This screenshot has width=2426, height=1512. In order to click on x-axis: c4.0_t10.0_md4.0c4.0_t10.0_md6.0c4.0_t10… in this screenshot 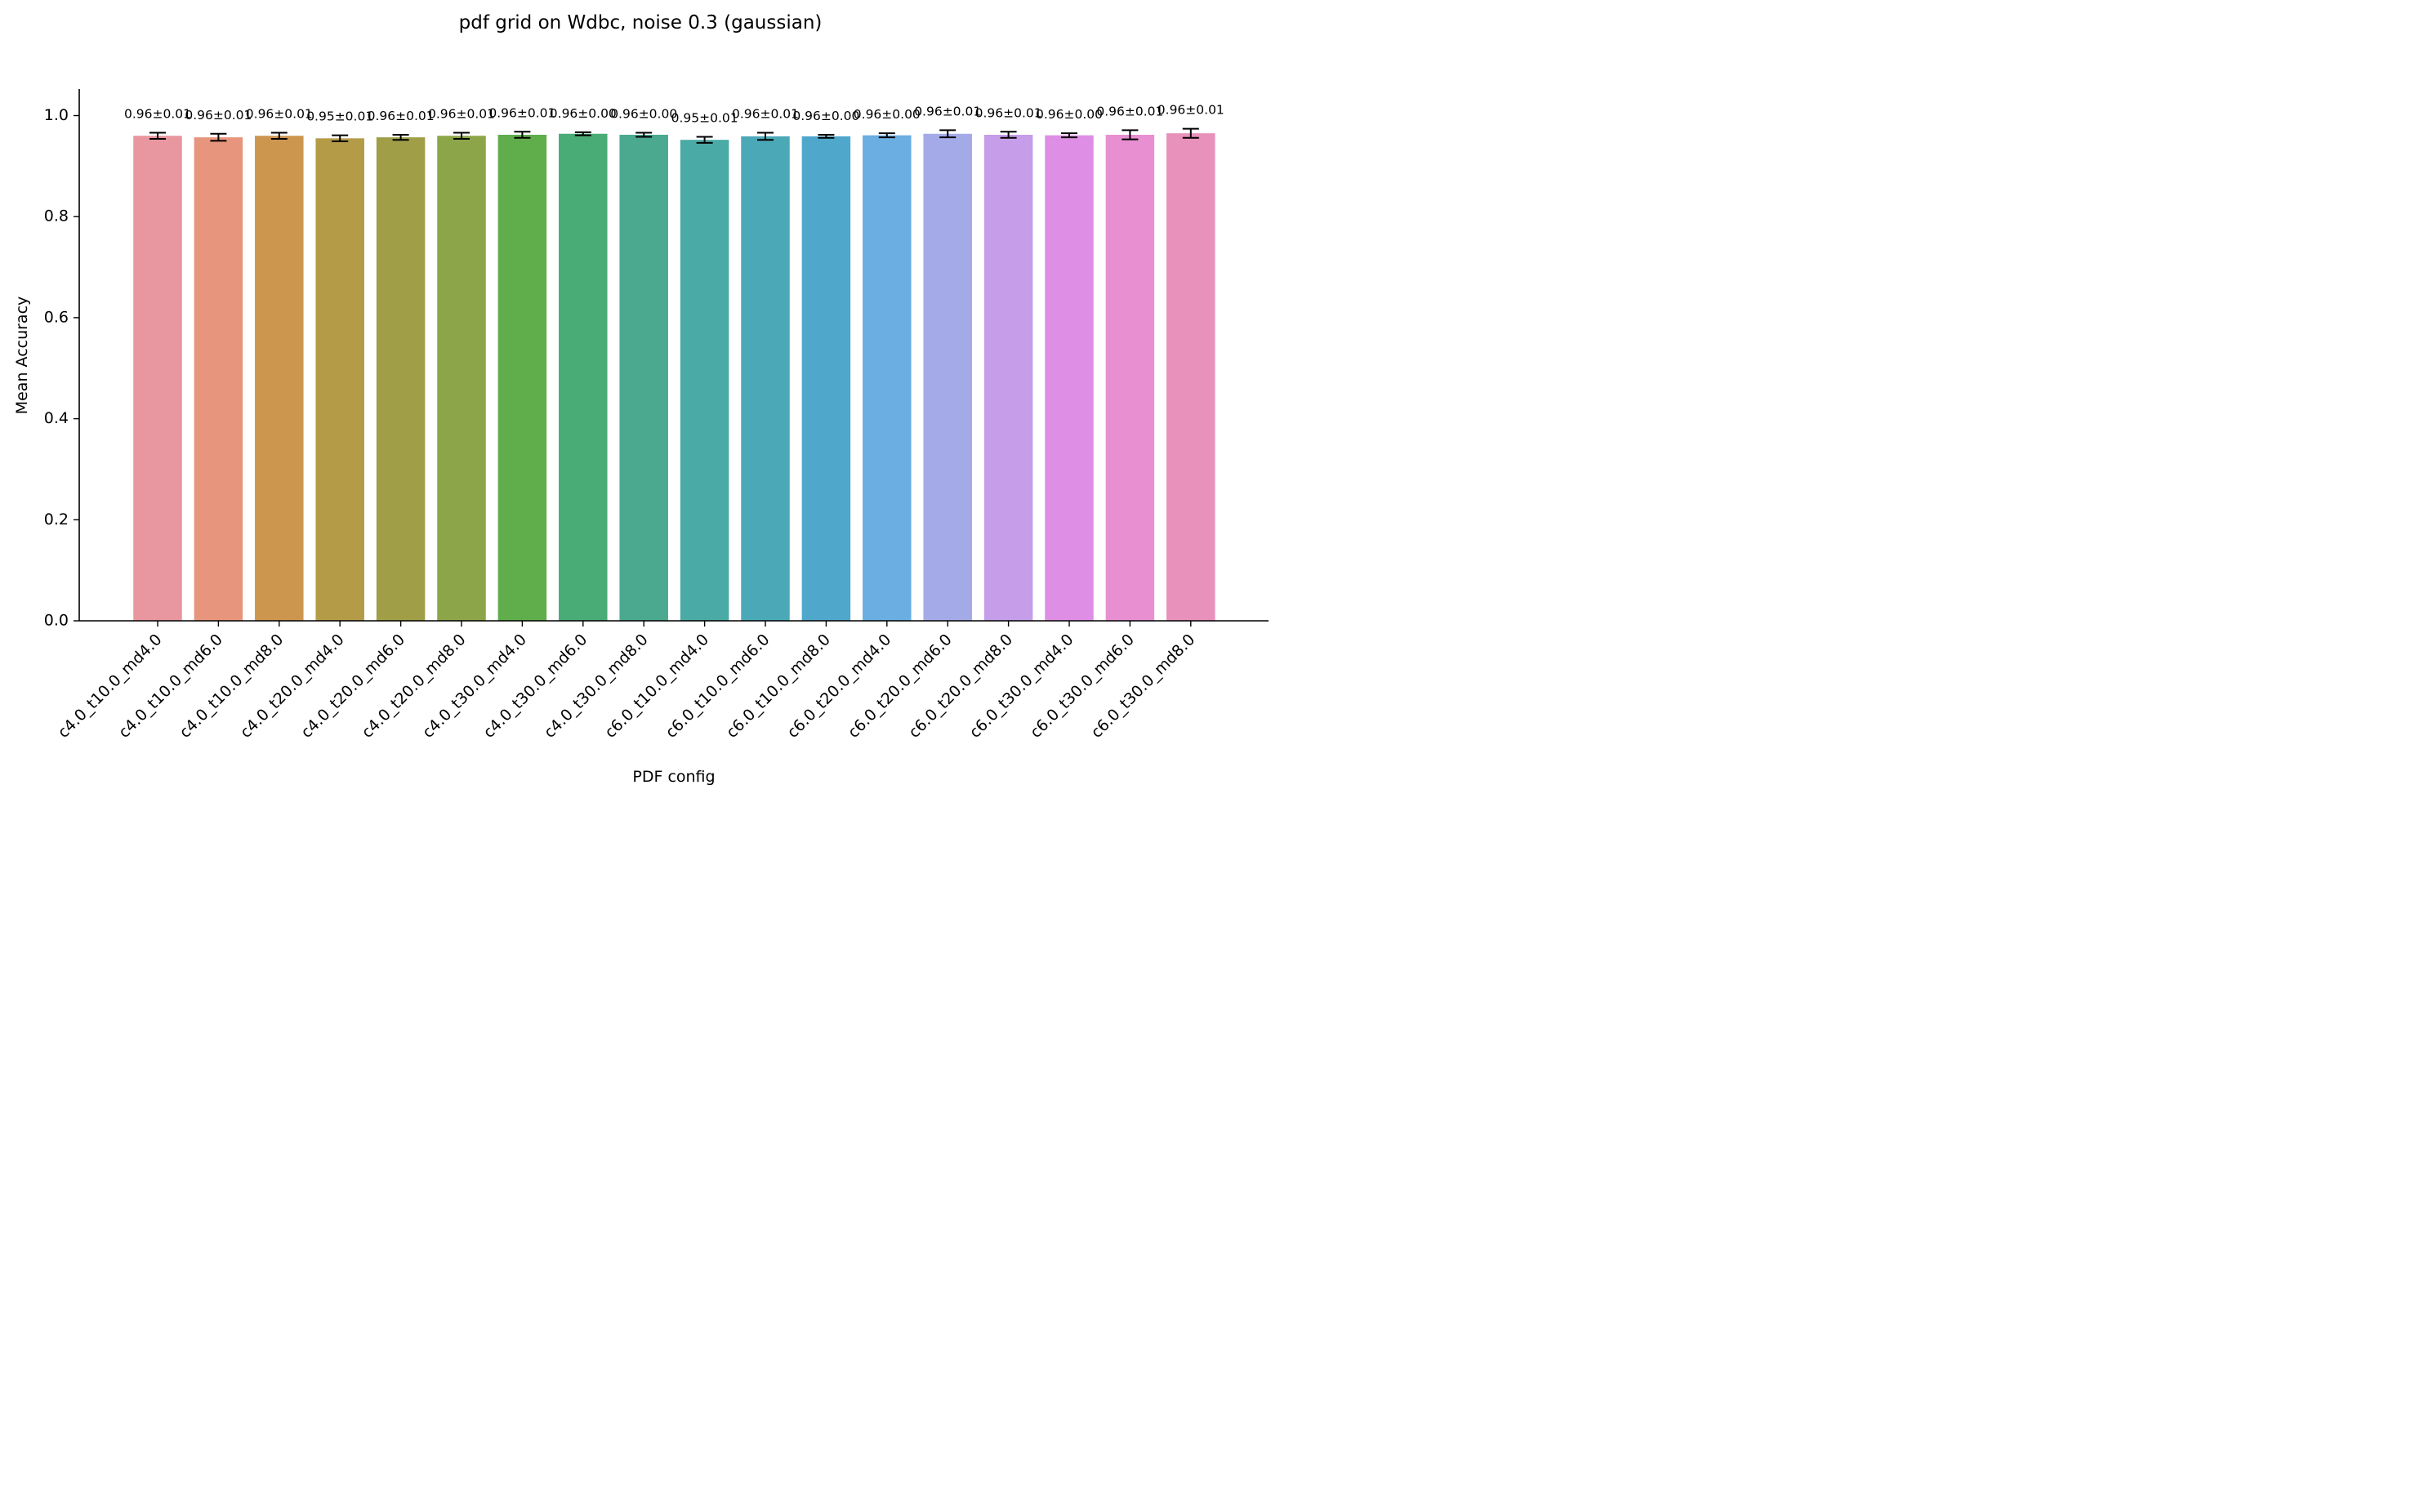, I will do `click(626, 682)`.